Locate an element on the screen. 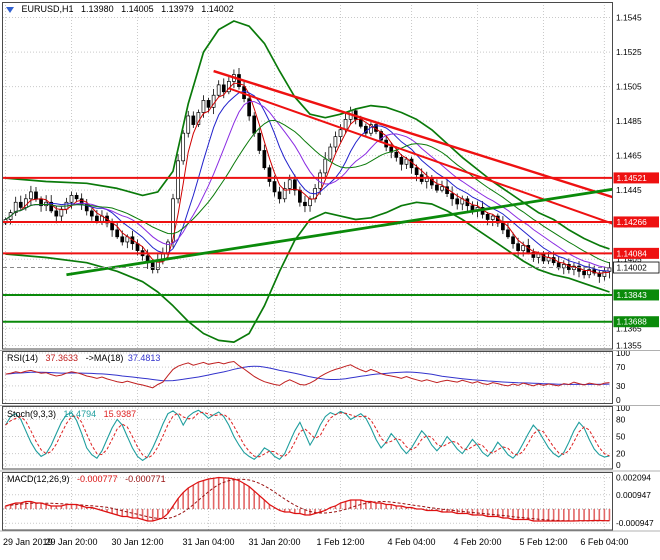  stoch-main-line is located at coordinates (307, 435).